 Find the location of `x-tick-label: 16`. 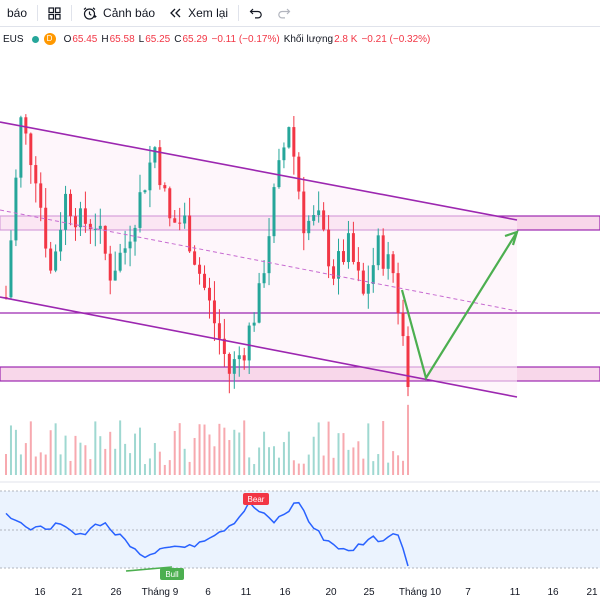

x-tick-label: 16 is located at coordinates (285, 592).